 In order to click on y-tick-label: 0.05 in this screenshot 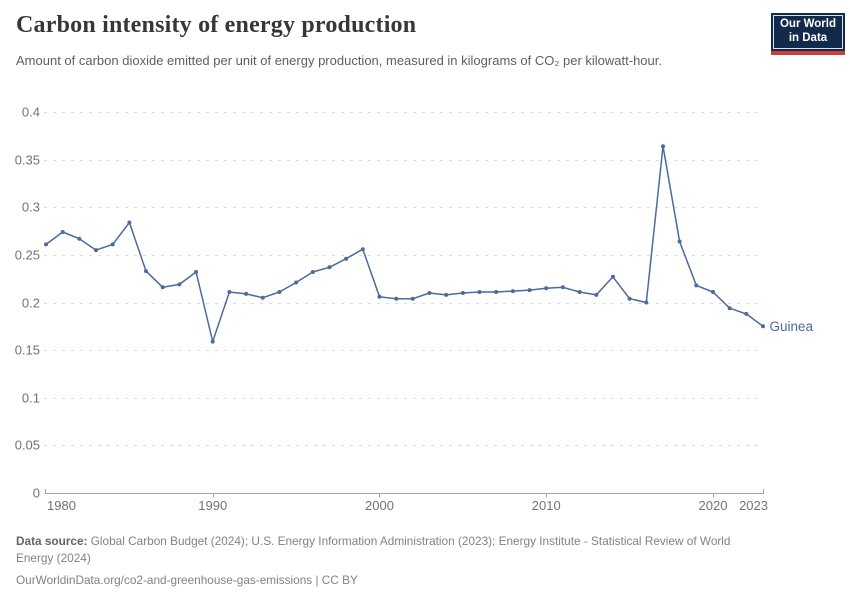, I will do `click(27, 445)`.